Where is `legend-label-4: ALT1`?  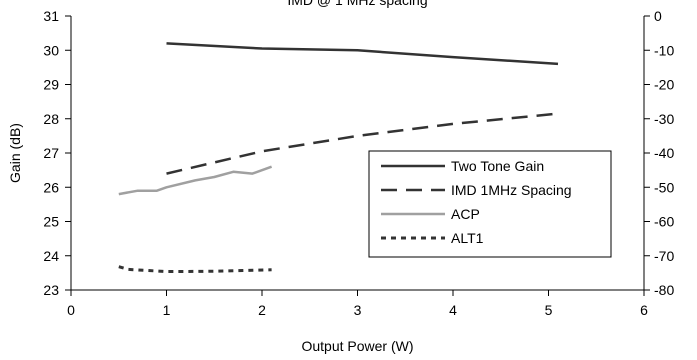
legend-label-4: ALT1 is located at coordinates (467, 238).